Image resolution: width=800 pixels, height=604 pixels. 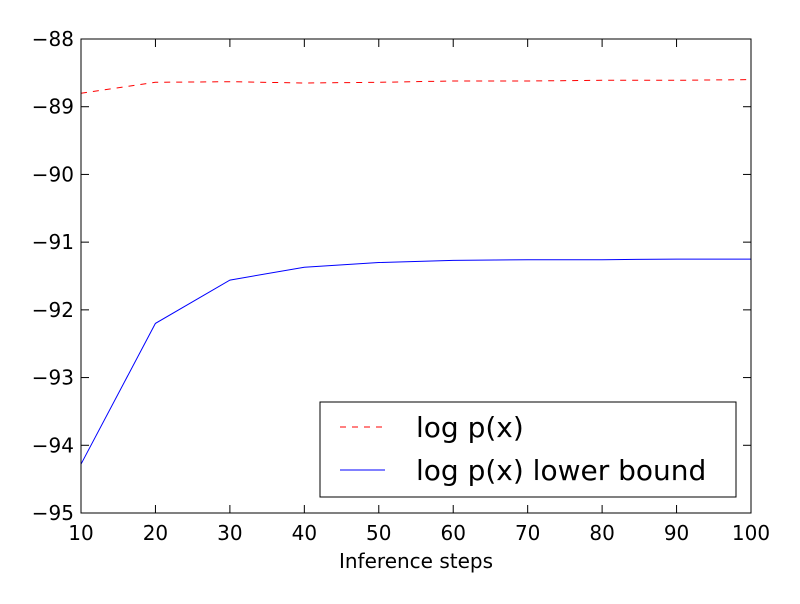 I want to click on y-tick-label: −94, so click(x=53, y=445).